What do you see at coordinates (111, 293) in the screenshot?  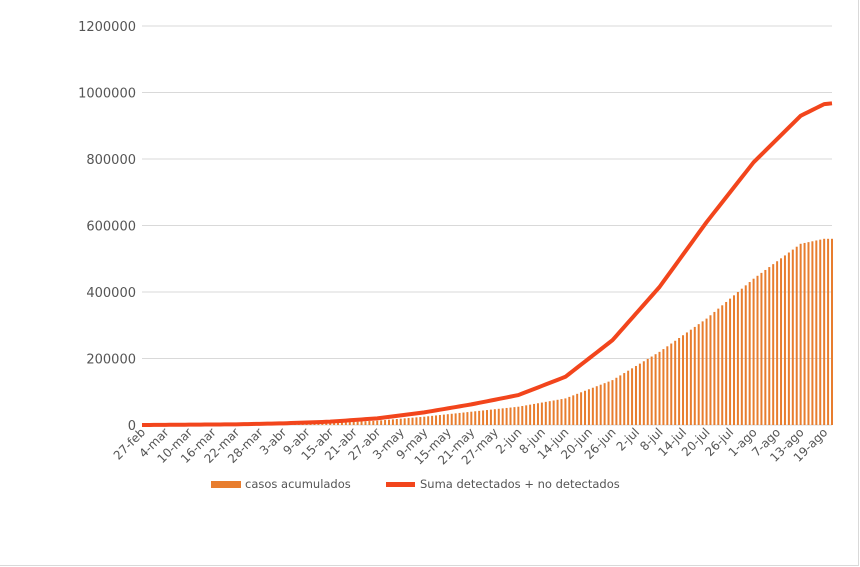 I see `y-tick-label: 400000` at bounding box center [111, 293].